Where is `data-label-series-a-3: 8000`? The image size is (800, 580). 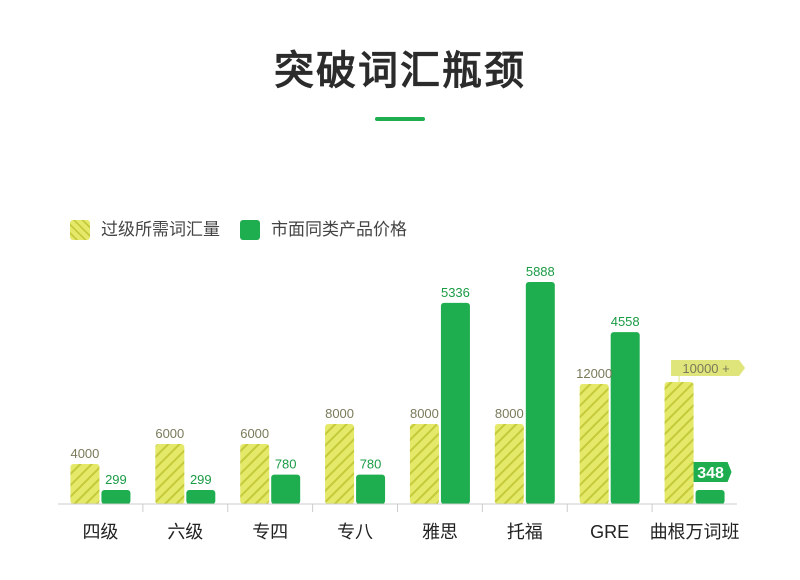 data-label-series-a-3: 8000 is located at coordinates (339, 413).